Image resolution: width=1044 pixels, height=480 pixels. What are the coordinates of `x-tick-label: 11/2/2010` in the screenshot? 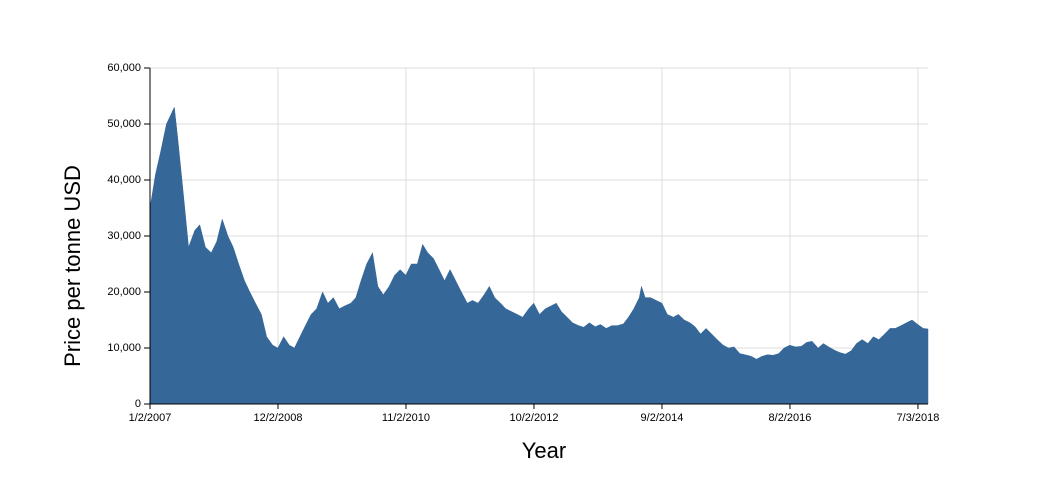 It's located at (406, 418).